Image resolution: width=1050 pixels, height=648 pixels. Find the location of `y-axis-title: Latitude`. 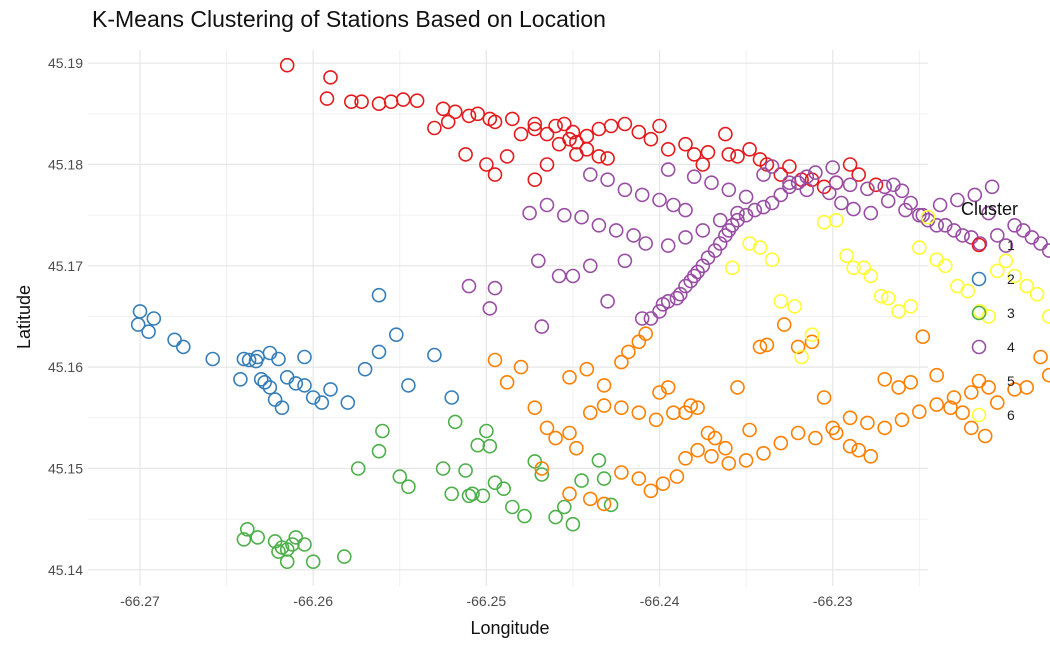

y-axis-title: Latitude is located at coordinates (24, 317).